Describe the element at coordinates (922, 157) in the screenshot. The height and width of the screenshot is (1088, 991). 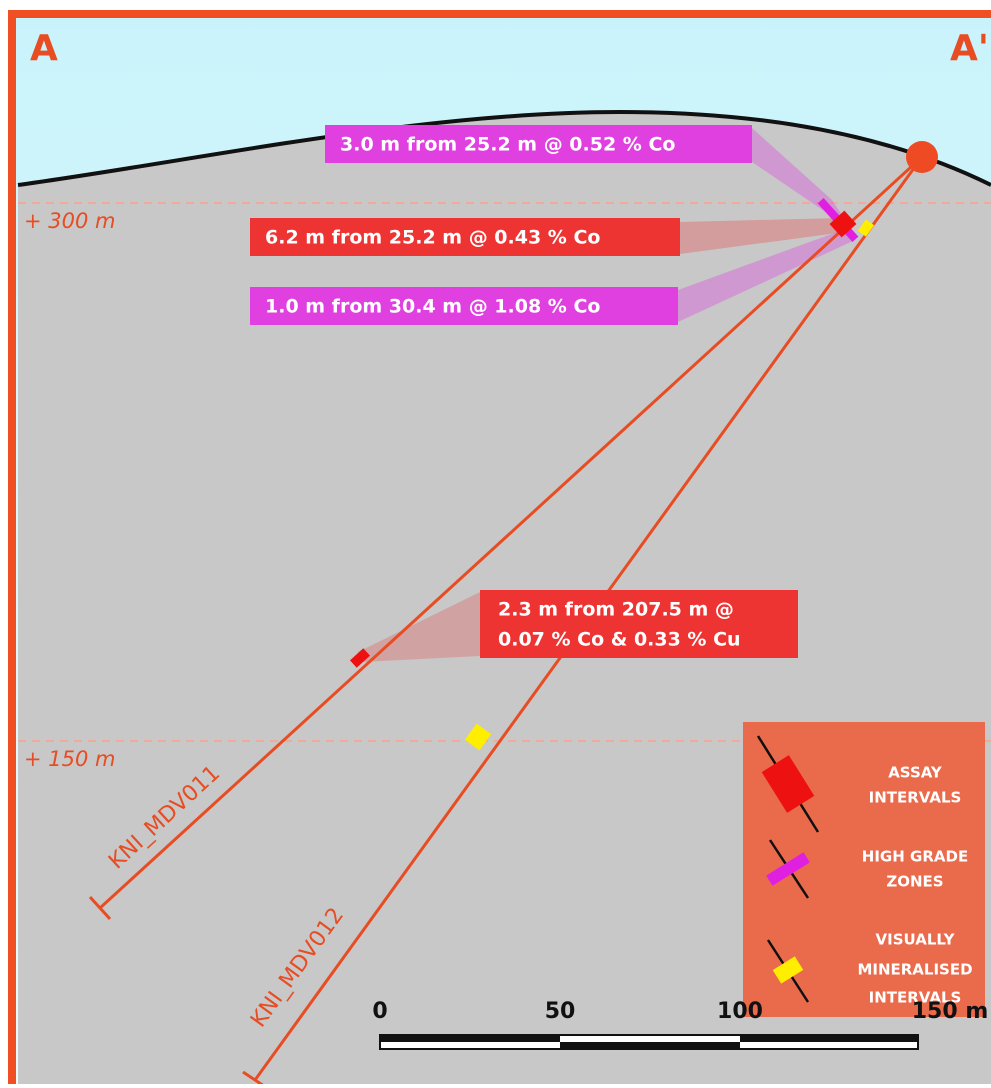
I see `collar` at that location.